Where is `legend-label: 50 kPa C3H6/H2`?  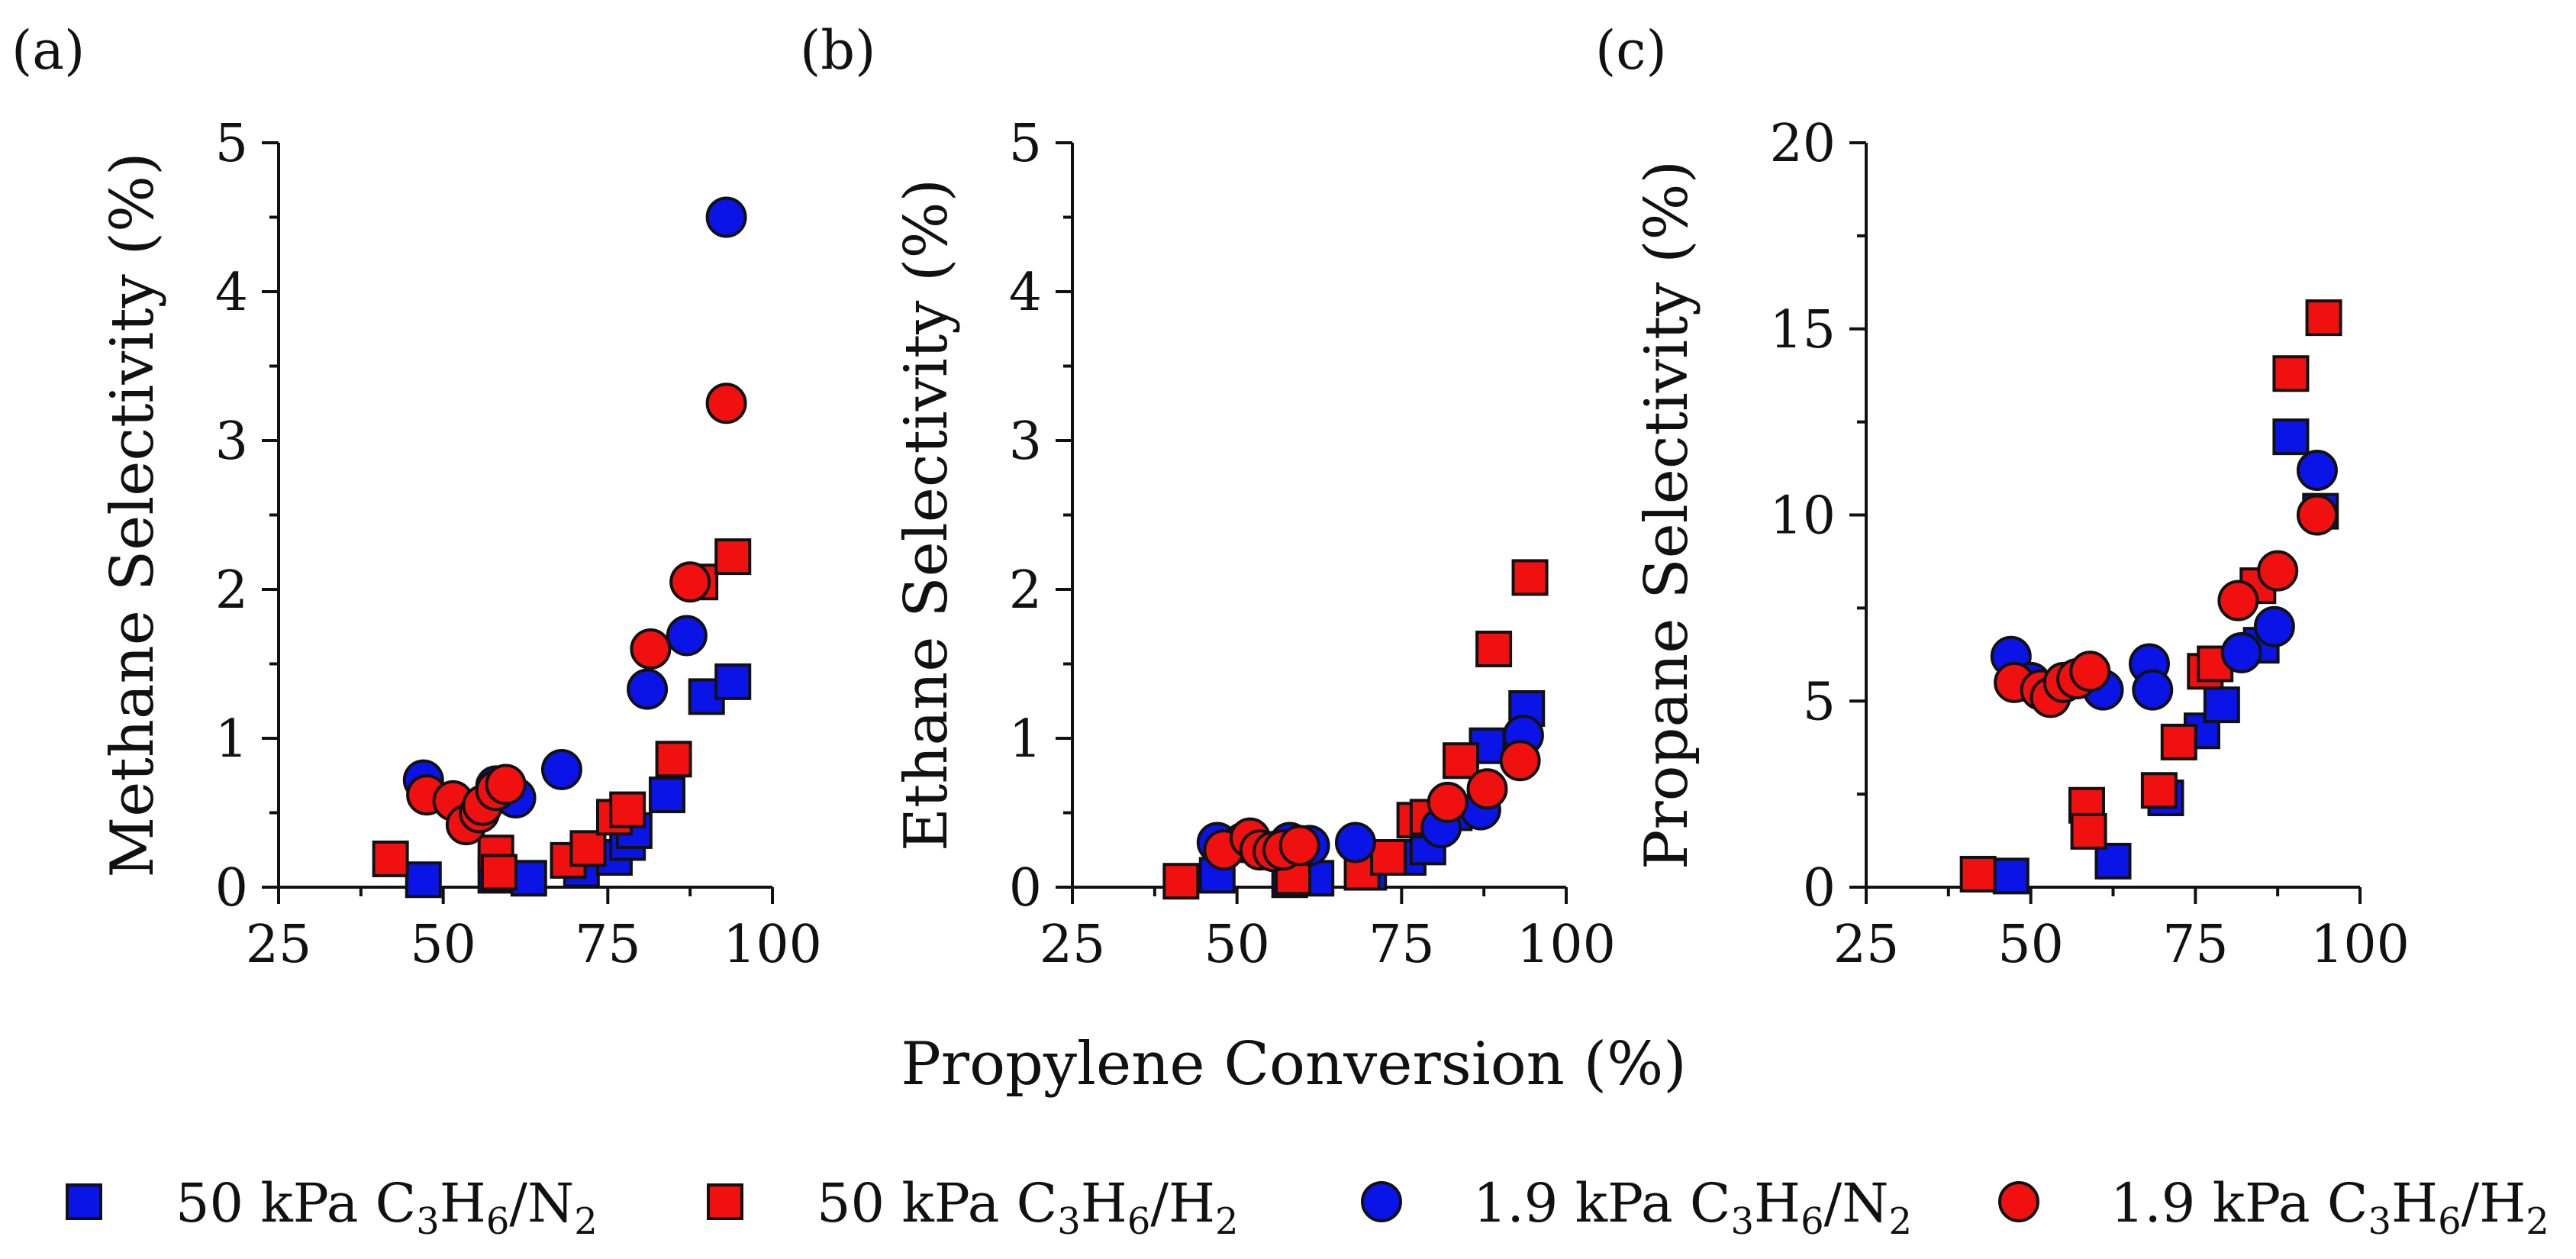 legend-label: 50 kPa C3H6/H2 is located at coordinates (1028, 1207).